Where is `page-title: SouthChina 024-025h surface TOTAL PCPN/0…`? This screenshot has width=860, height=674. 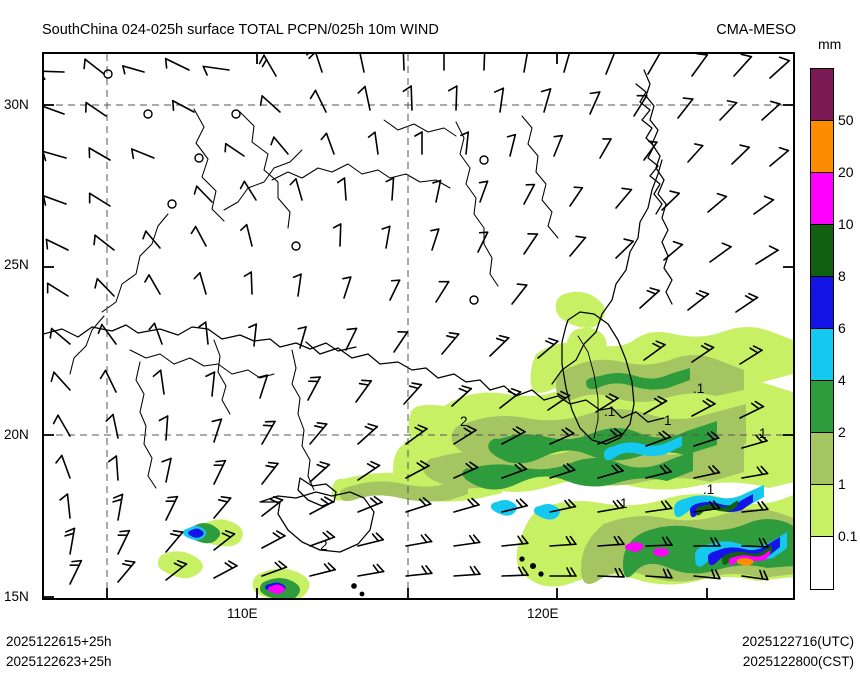 page-title: SouthChina 024-025h surface TOTAL PCPN/0… is located at coordinates (240, 30).